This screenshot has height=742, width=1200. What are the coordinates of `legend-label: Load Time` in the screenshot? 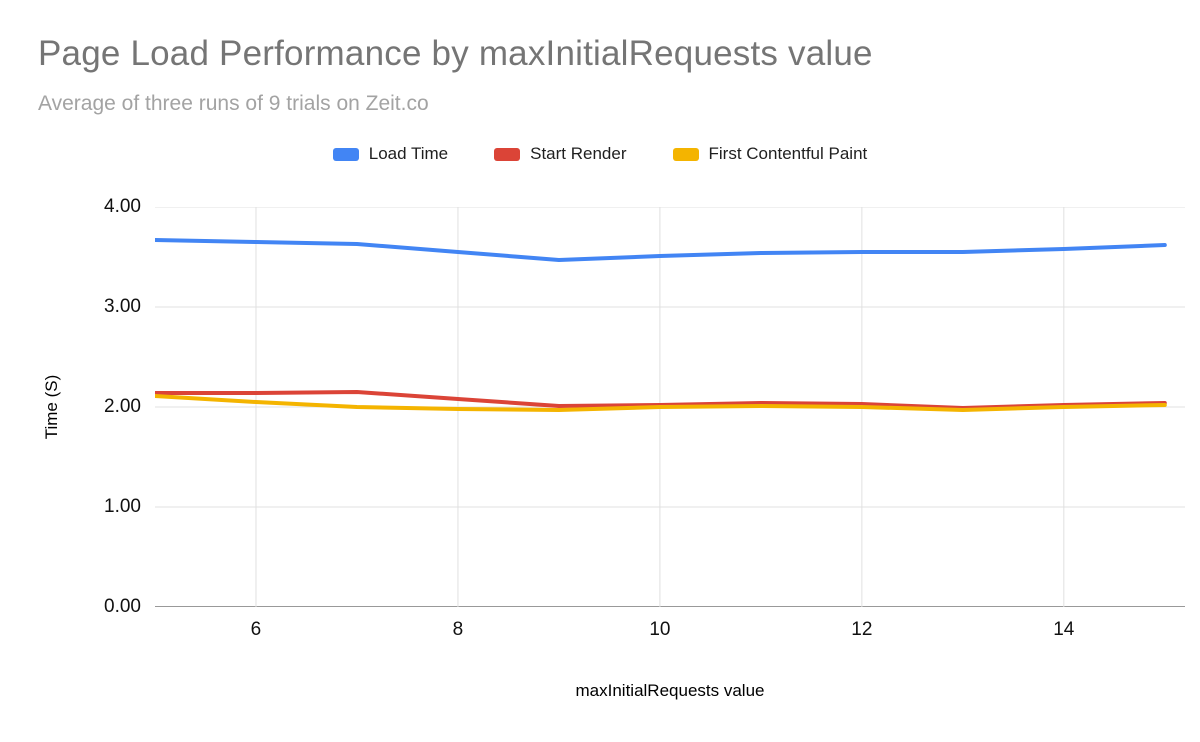 It's located at (408, 153).